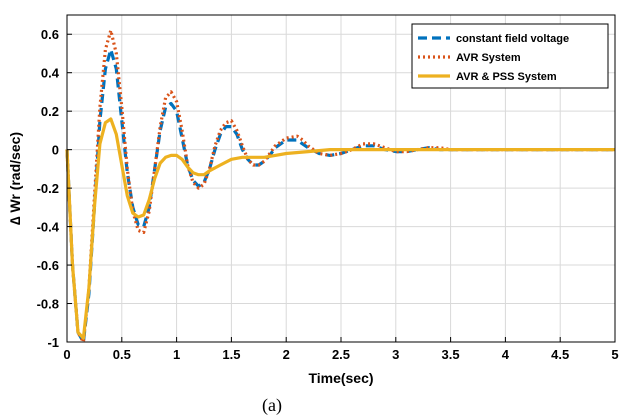  I want to click on x-tick-label: 0.5, so click(122, 354).